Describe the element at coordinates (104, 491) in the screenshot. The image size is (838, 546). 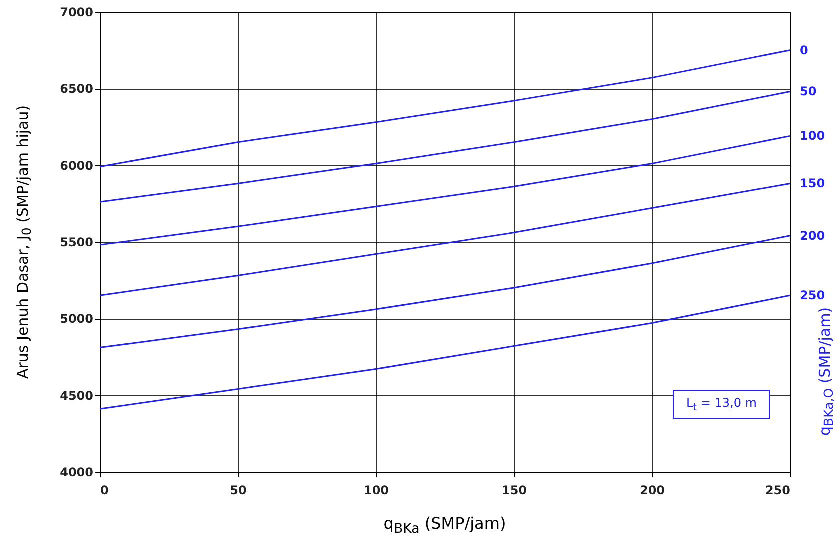
I see `x-tick-label: 0` at that location.